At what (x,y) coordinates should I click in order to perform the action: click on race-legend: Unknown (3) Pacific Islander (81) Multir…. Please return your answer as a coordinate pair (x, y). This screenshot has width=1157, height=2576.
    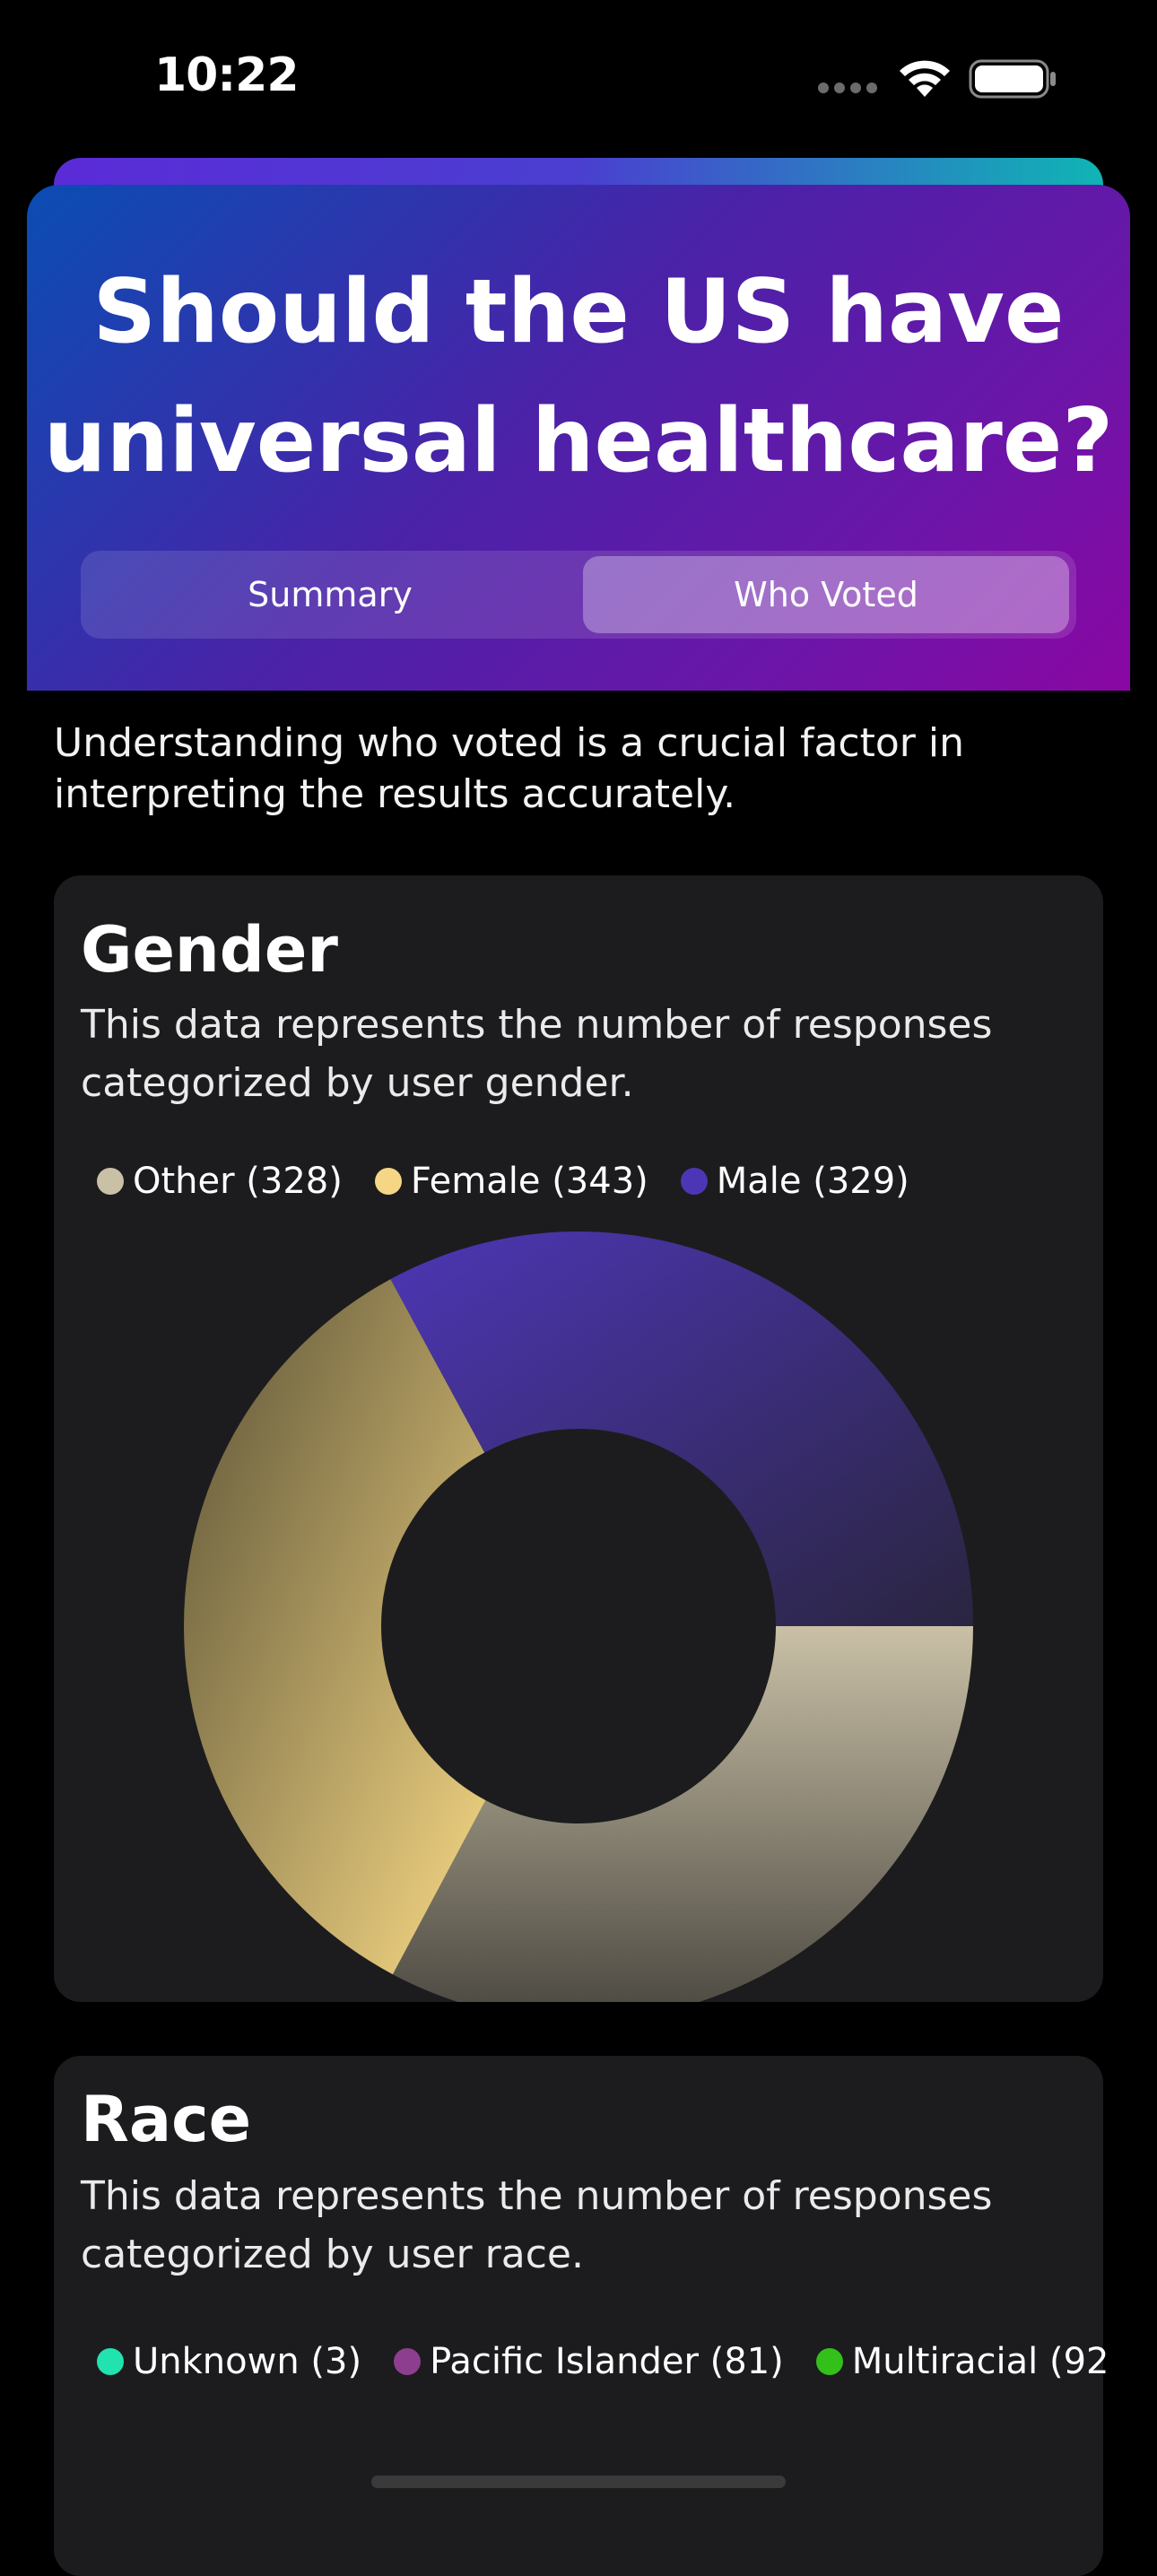
    Looking at the image, I should click on (603, 2361).